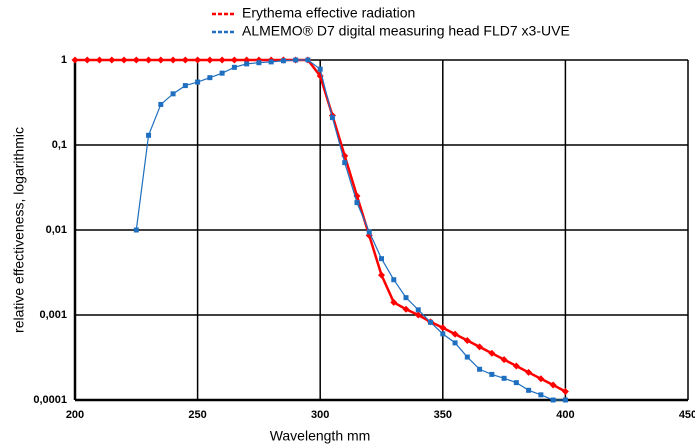 The height and width of the screenshot is (445, 695). I want to click on legend-label: Erythema effective radiation, so click(328, 13).